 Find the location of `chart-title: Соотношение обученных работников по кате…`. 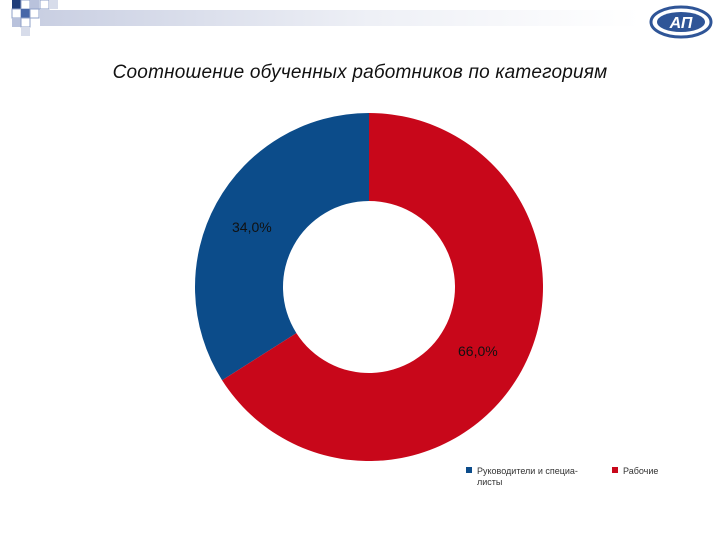

chart-title: Соотношение обученных работников по кате… is located at coordinates (360, 72).